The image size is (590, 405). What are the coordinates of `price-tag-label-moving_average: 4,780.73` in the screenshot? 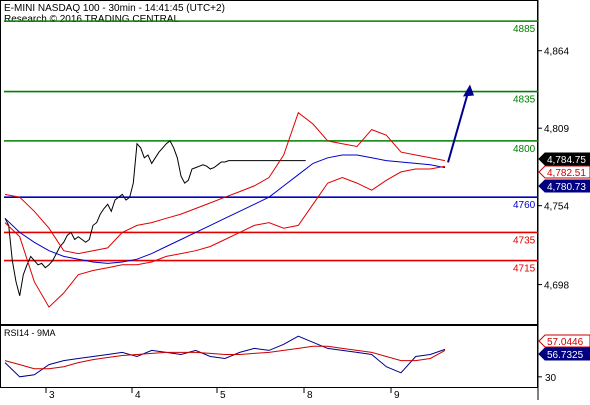 It's located at (566, 187).